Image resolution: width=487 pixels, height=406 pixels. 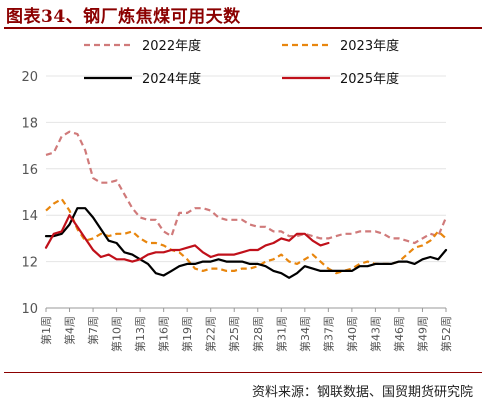 What do you see at coordinates (29, 309) in the screenshot?
I see `y-tick-label: 10` at bounding box center [29, 309].